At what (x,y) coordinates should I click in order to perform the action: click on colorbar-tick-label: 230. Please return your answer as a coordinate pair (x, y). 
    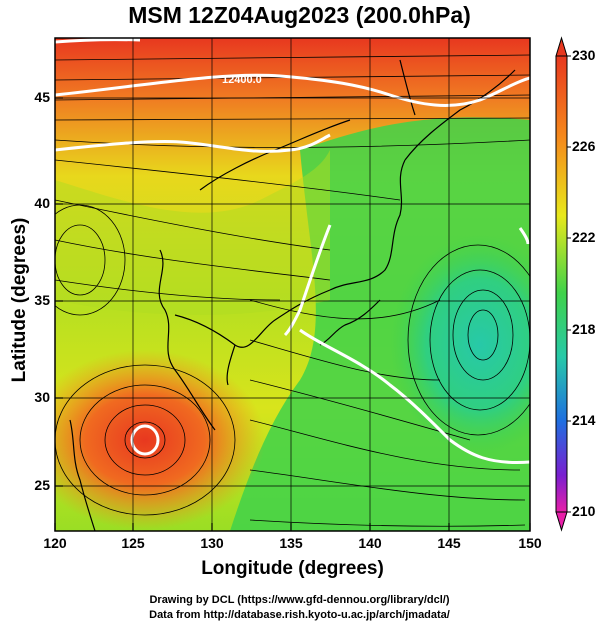
    Looking at the image, I should click on (584, 55).